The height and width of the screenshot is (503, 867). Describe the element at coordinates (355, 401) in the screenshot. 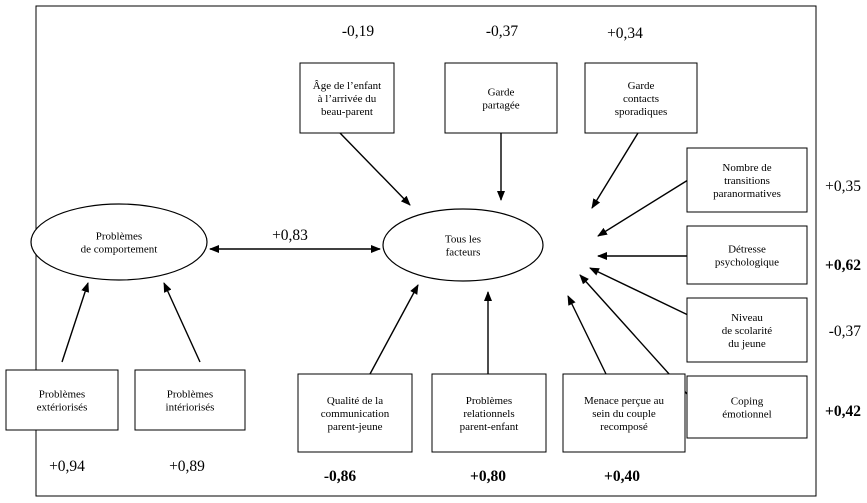

I see `bottom-factor-1-box-line: Qualité de la` at that location.